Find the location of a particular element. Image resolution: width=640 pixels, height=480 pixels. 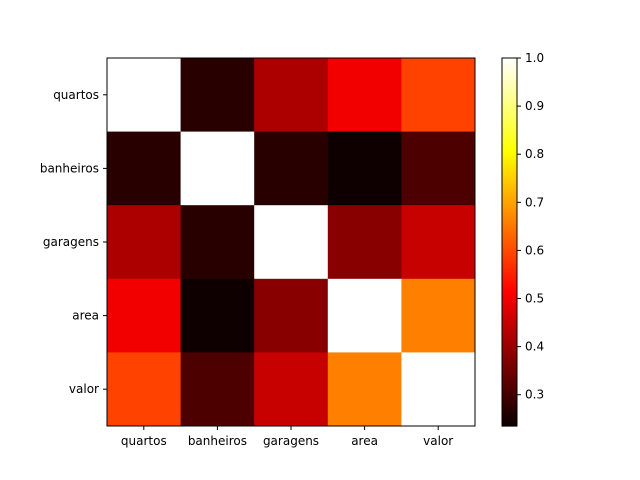

colorbar-tick-label: 0.8 is located at coordinates (534, 154).